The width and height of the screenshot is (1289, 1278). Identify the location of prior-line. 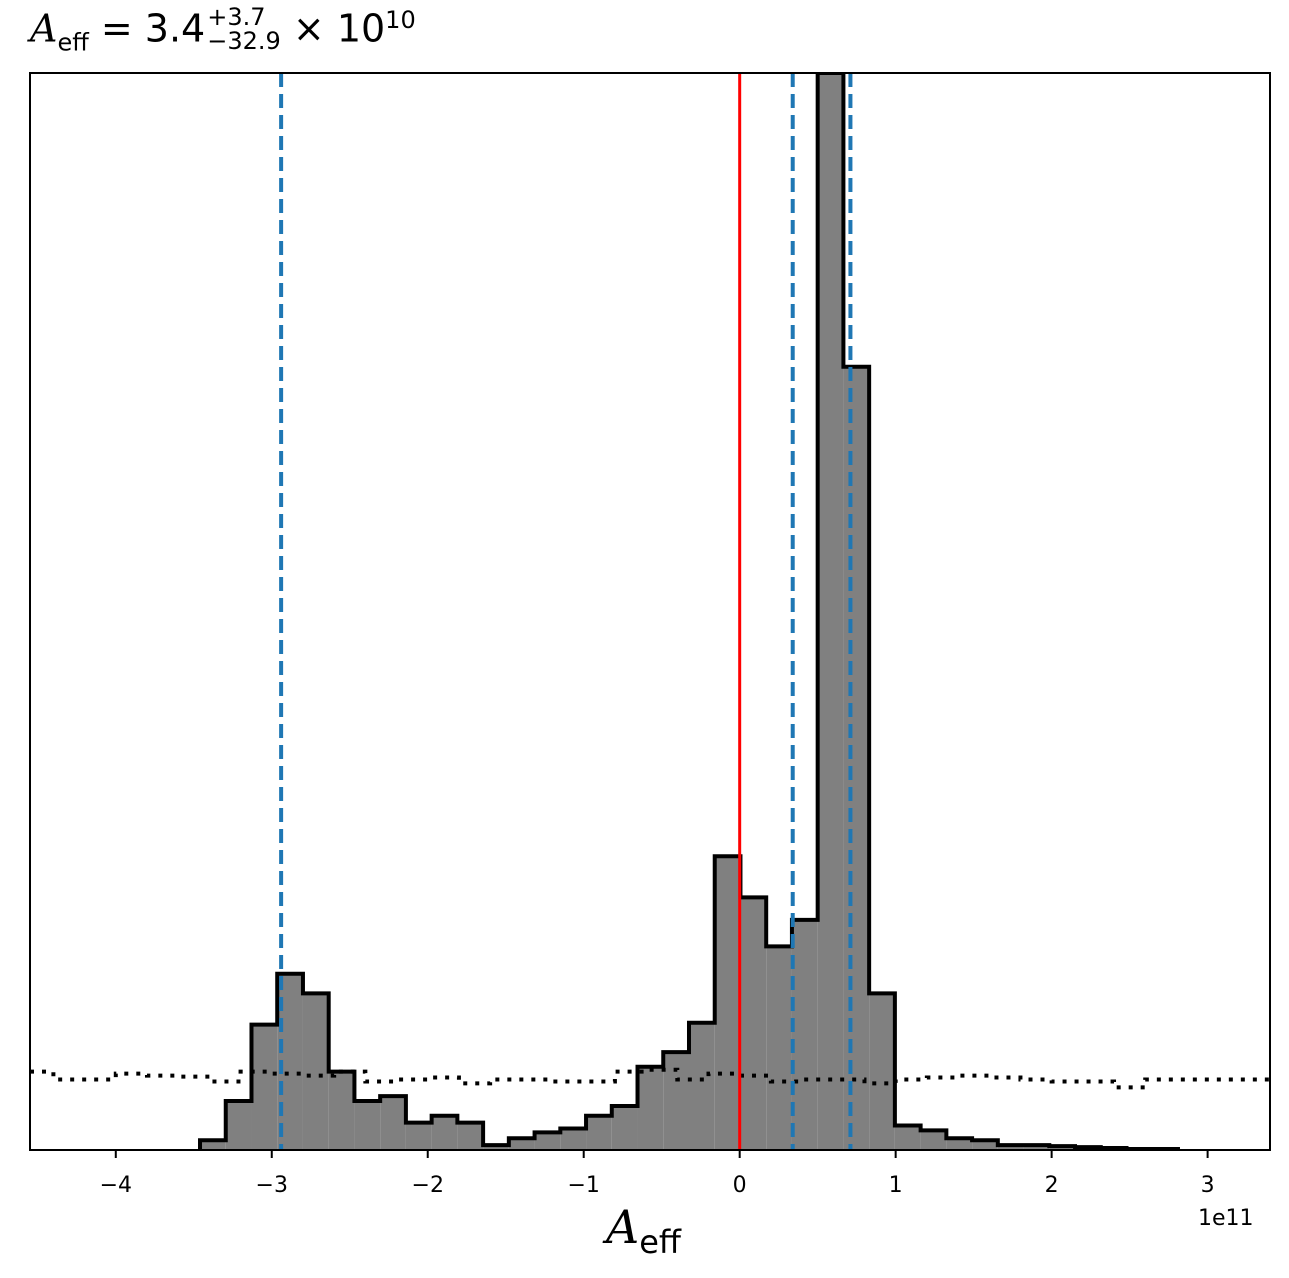
(650, 1078).